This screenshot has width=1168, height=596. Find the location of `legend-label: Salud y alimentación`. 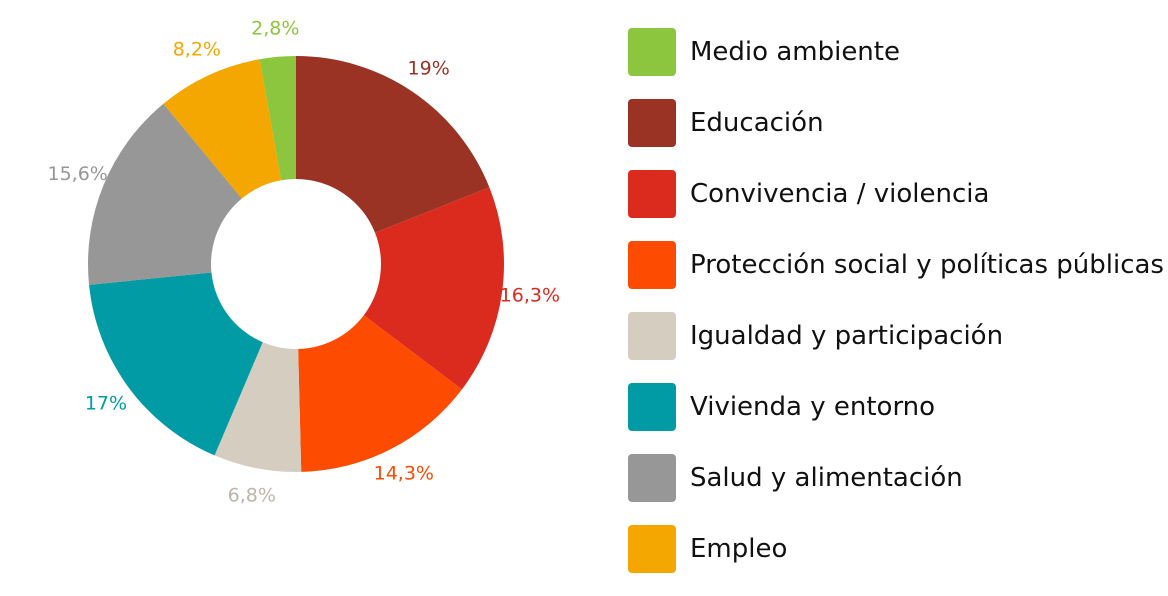

legend-label: Salud y alimentación is located at coordinates (826, 478).